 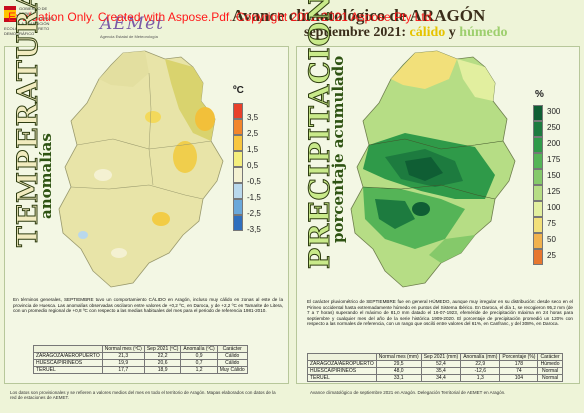 What do you see at coordinates (554, 159) in the screenshot?
I see `precipitation-legend-label: 175` at bounding box center [554, 159].